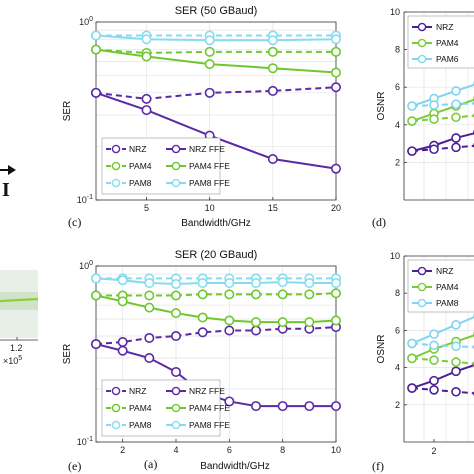 The width and height of the screenshot is (474, 474). I want to click on panel-label-a: (a), so click(150, 464).